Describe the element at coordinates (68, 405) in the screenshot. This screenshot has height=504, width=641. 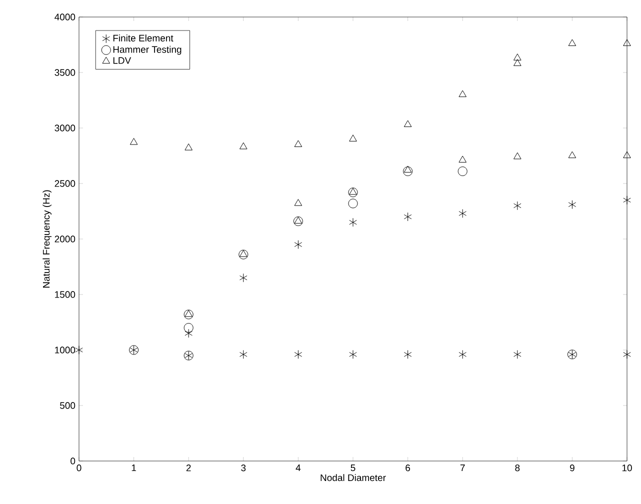
I see `y-tick-label: 500` at that location.